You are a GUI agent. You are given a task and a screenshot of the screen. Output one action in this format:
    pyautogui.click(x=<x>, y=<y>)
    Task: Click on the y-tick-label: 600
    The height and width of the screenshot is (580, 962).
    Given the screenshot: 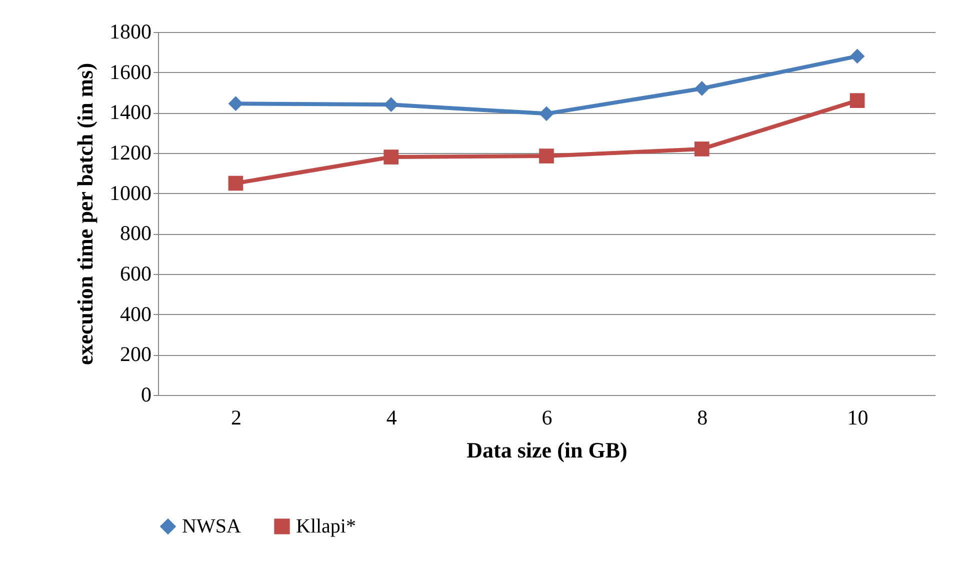 What is the action you would take?
    pyautogui.click(x=136, y=274)
    